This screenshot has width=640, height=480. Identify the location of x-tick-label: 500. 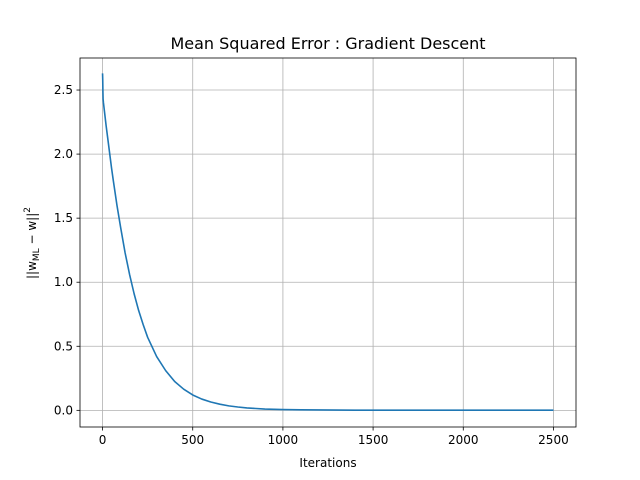
(192, 440).